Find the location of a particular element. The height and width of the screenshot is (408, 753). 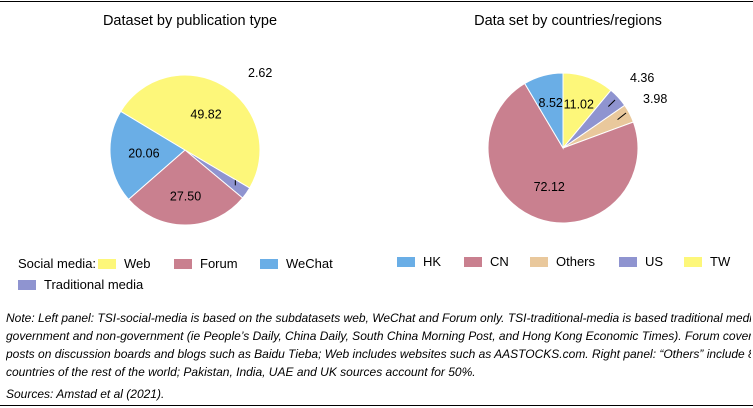

data-label-wechat: 20.06 is located at coordinates (143, 154).